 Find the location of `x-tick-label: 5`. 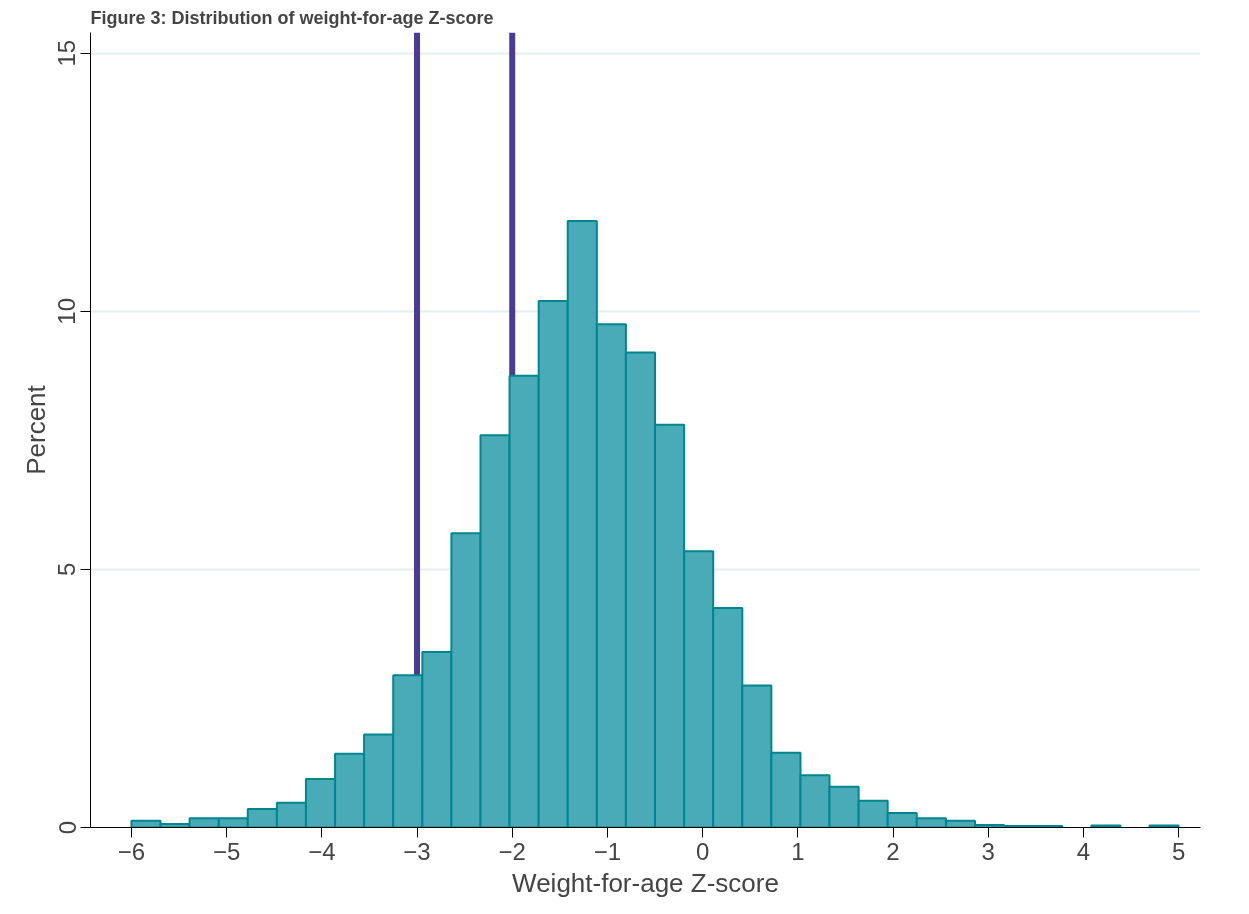

x-tick-label: 5 is located at coordinates (1178, 851).